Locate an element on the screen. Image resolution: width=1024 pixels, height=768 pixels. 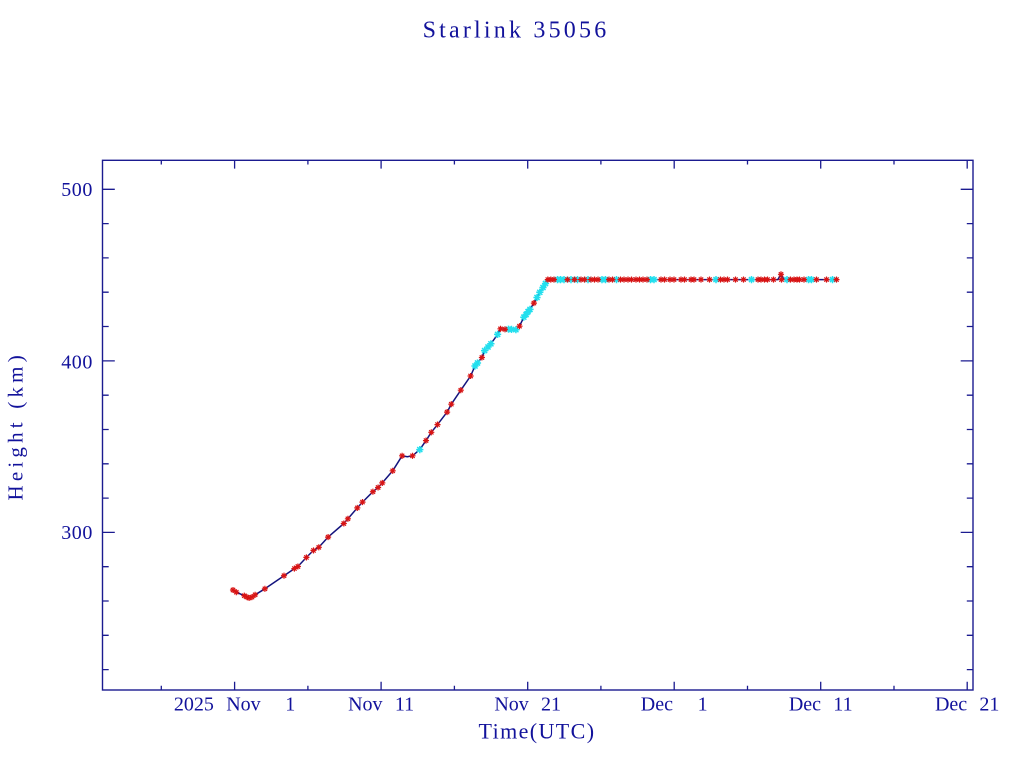
svg-text: 400 is located at coordinates (77, 362).